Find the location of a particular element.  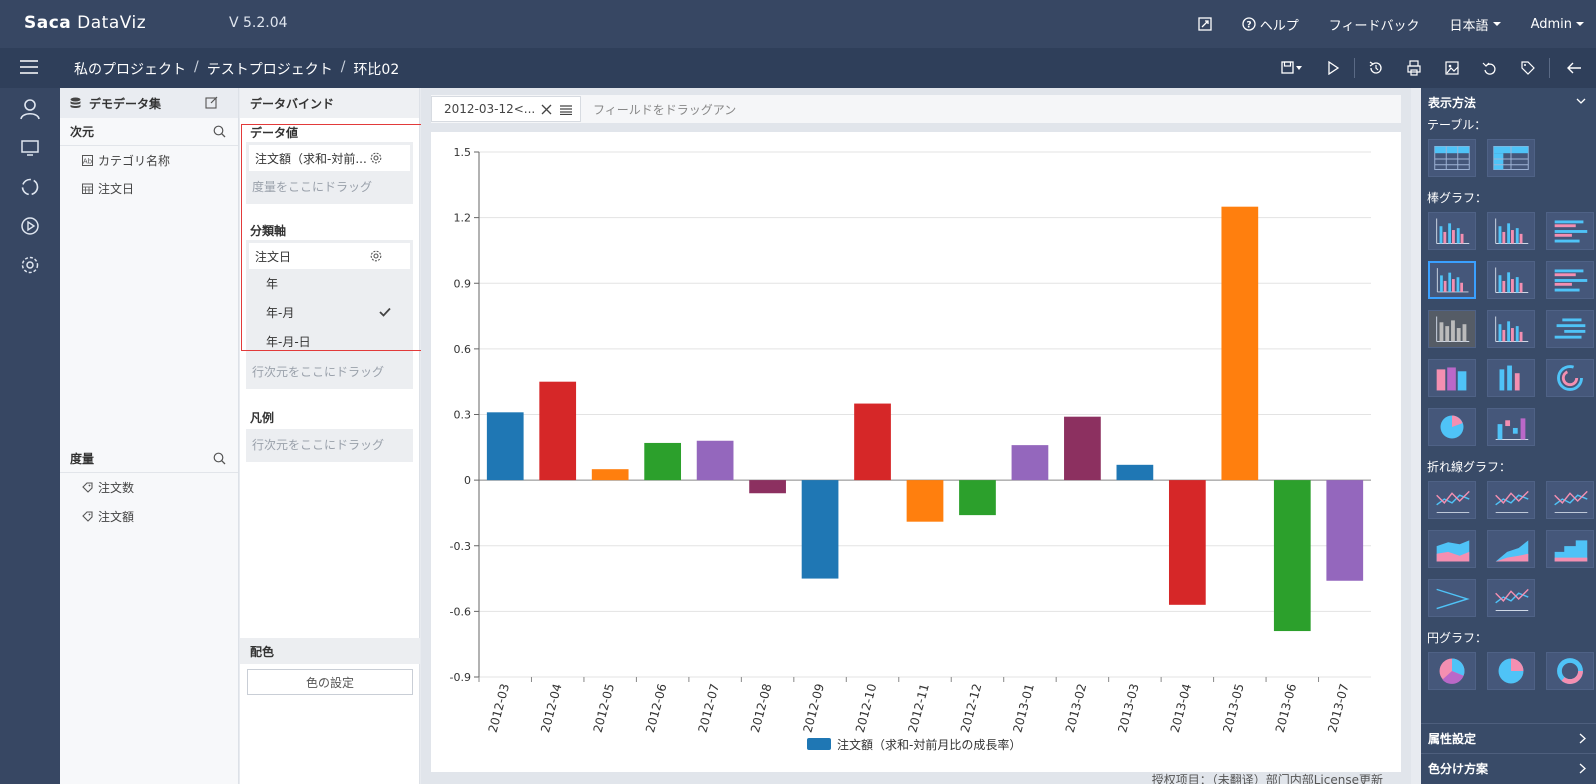

granularity-option-year-month-day: 年-月-日 is located at coordinates (329, 341).